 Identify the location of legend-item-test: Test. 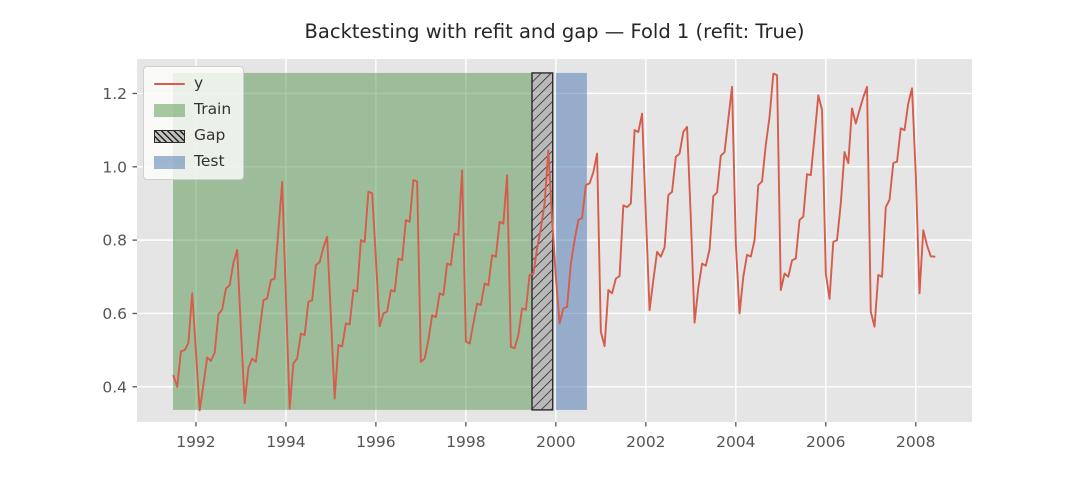
(192, 162).